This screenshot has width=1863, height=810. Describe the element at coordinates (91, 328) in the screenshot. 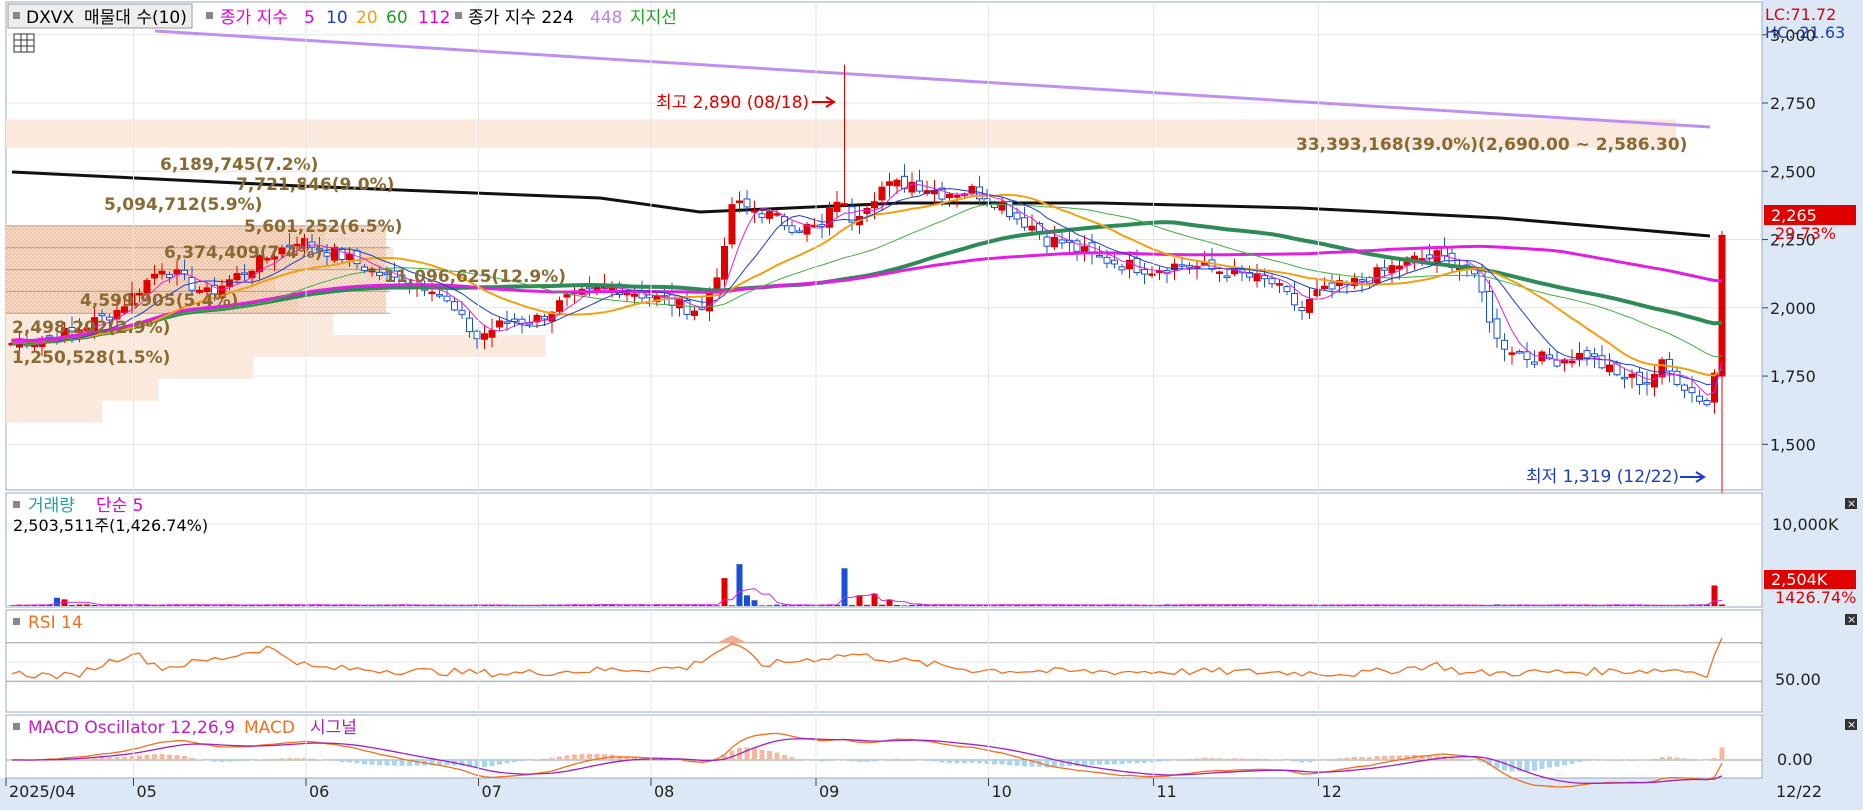

I see `profile-label: 2,498,202(2.9%)` at that location.